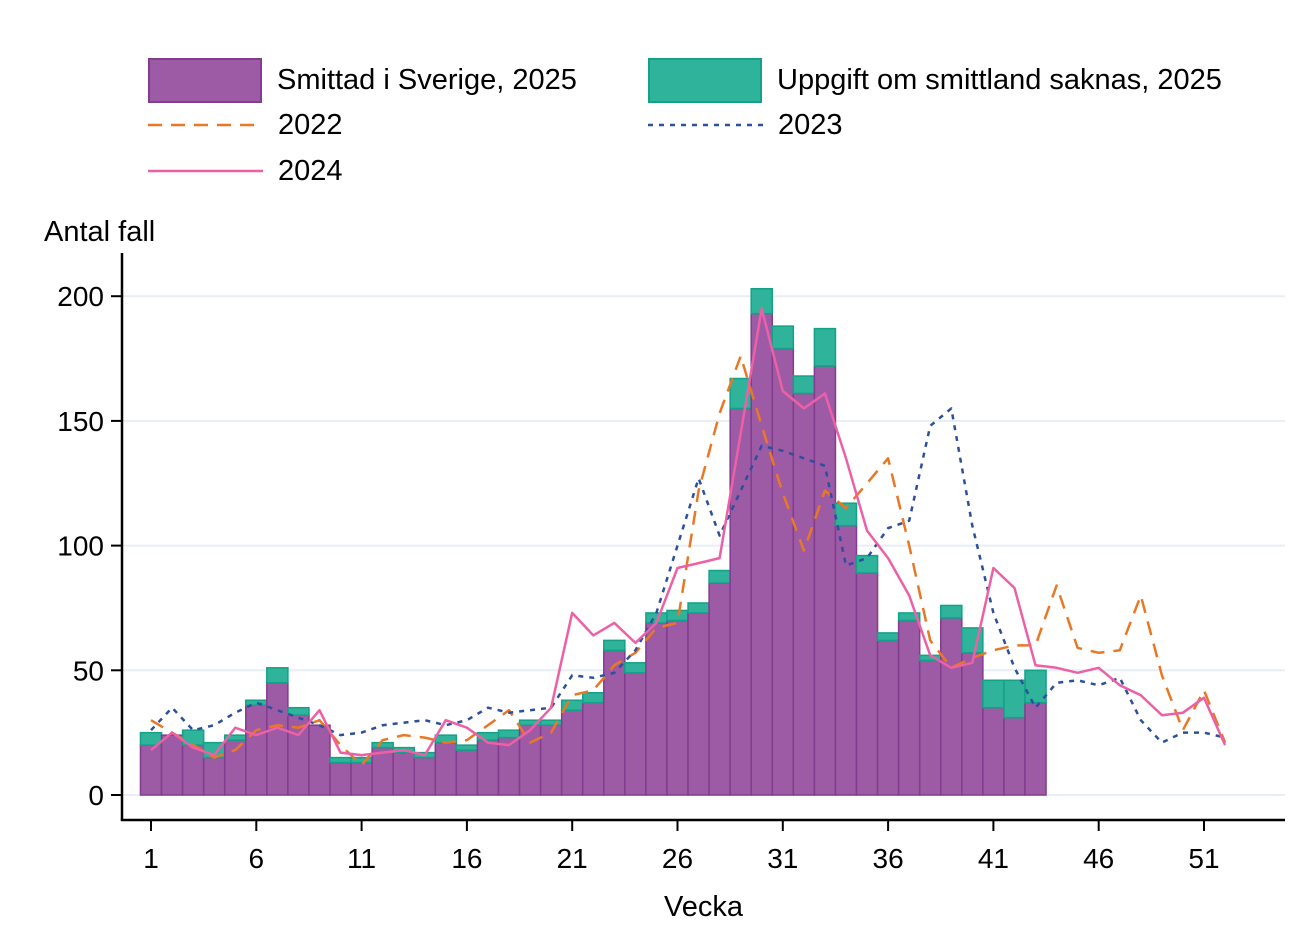  What do you see at coordinates (467, 772) in the screenshot?
I see `bar-week-16-smittad-i-sverige` at bounding box center [467, 772].